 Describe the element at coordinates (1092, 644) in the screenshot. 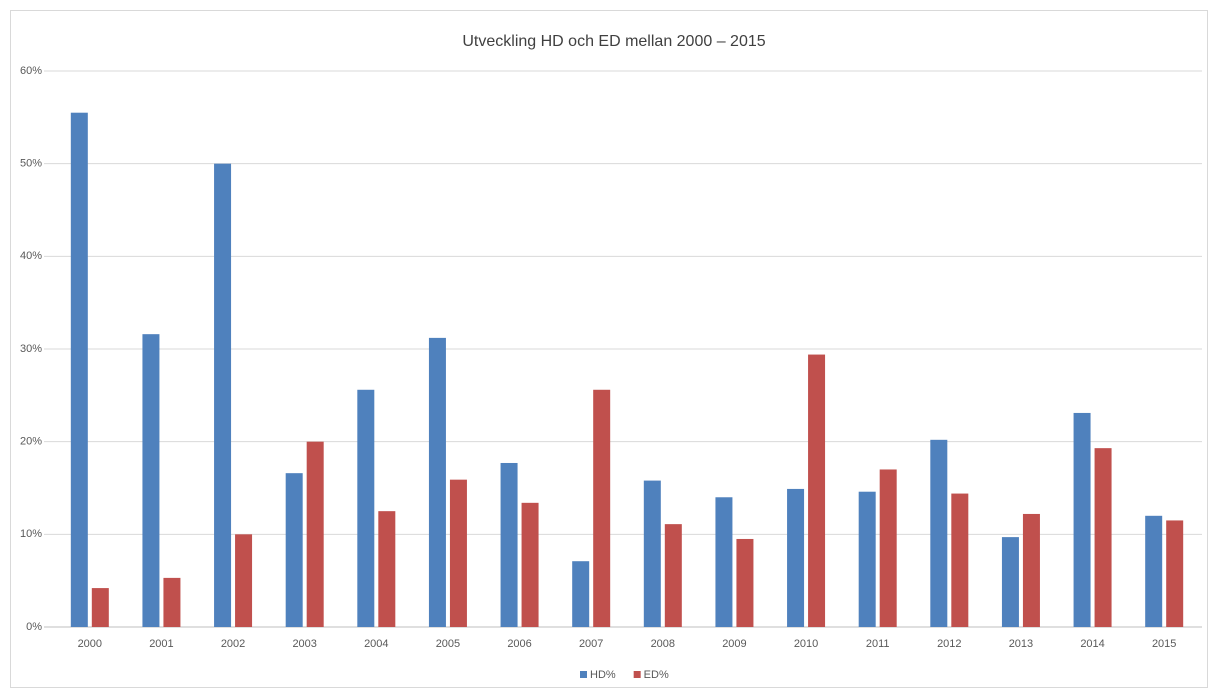

I see `x-tick-label: 2014` at that location.